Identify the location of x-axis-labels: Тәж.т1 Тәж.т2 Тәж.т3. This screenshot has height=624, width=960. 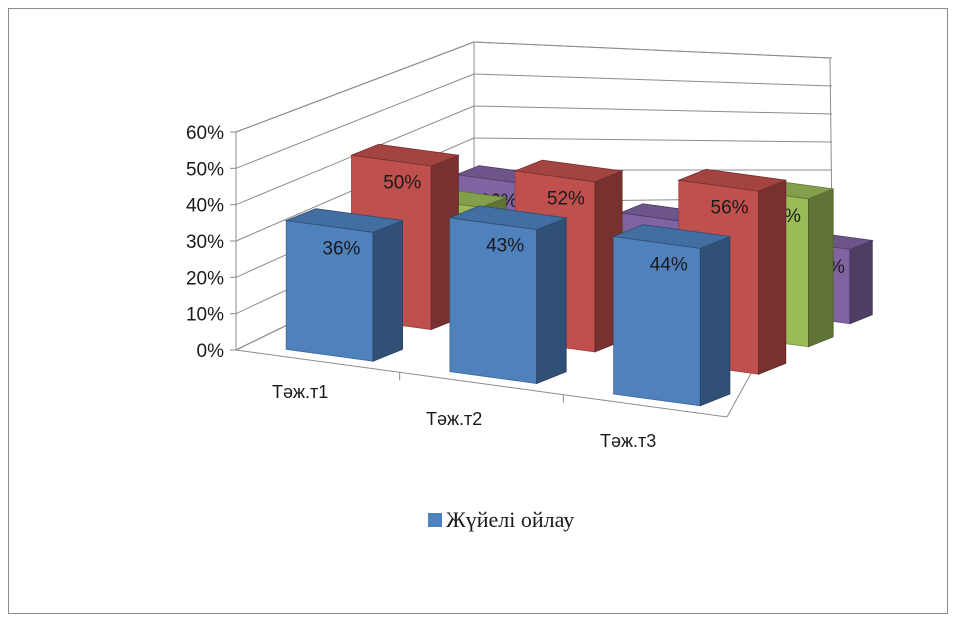
(464, 416).